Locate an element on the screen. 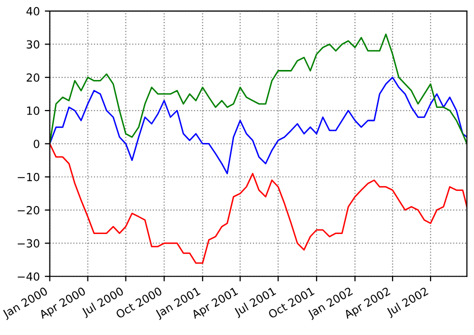 This screenshot has height=335, width=474. y-tick-label: −10 is located at coordinates (29, 177).